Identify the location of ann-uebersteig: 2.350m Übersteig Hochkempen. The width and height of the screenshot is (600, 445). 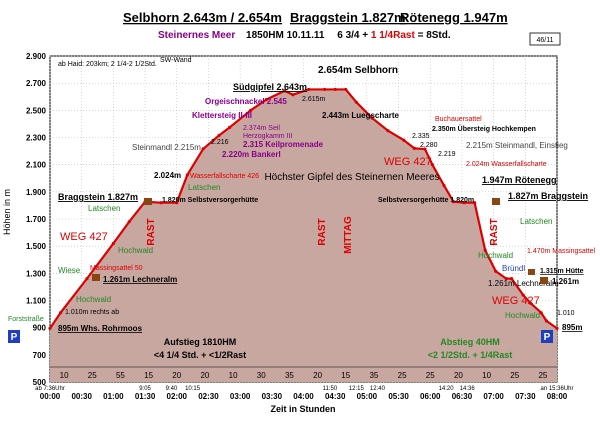
(484, 128).